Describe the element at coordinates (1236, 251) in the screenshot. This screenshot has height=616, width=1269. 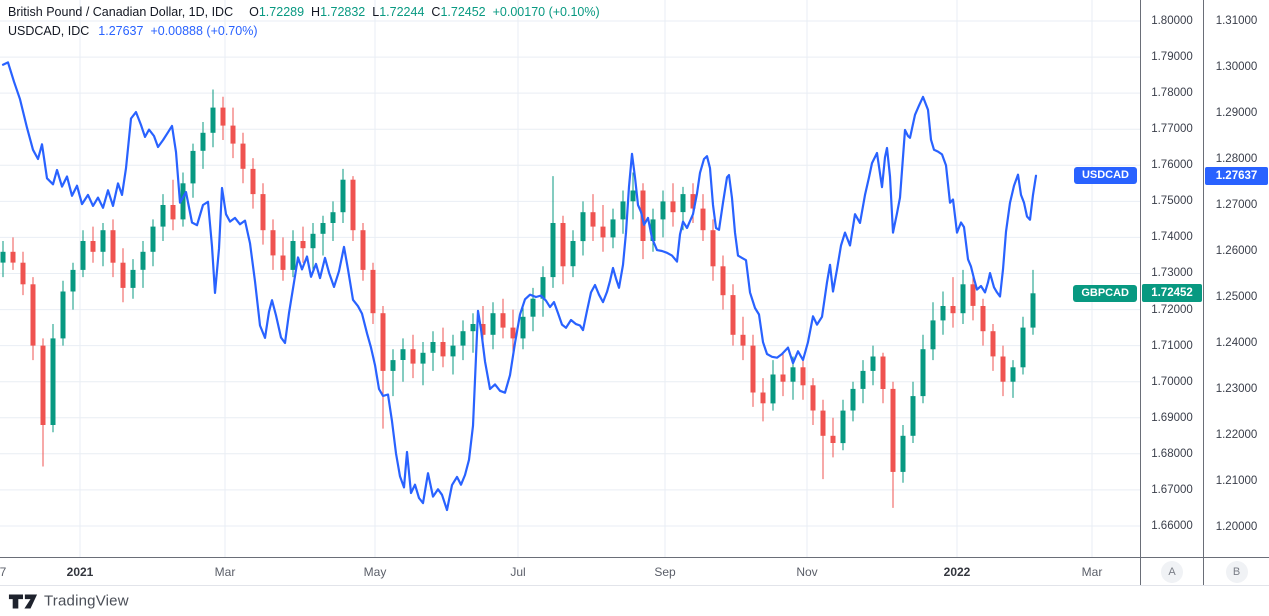
I see `usdcad-axis-tick: 1.26000` at that location.